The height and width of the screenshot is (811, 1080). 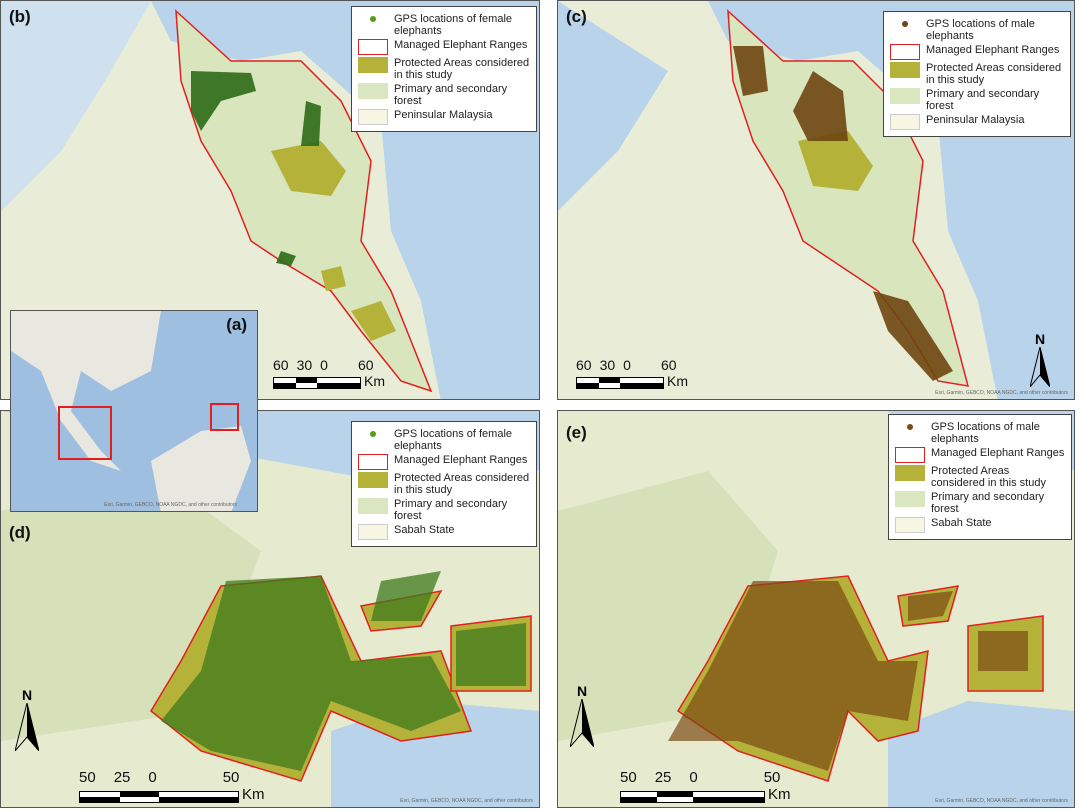 What do you see at coordinates (20, 16) in the screenshot?
I see `panel-label-b: (b)` at bounding box center [20, 16].